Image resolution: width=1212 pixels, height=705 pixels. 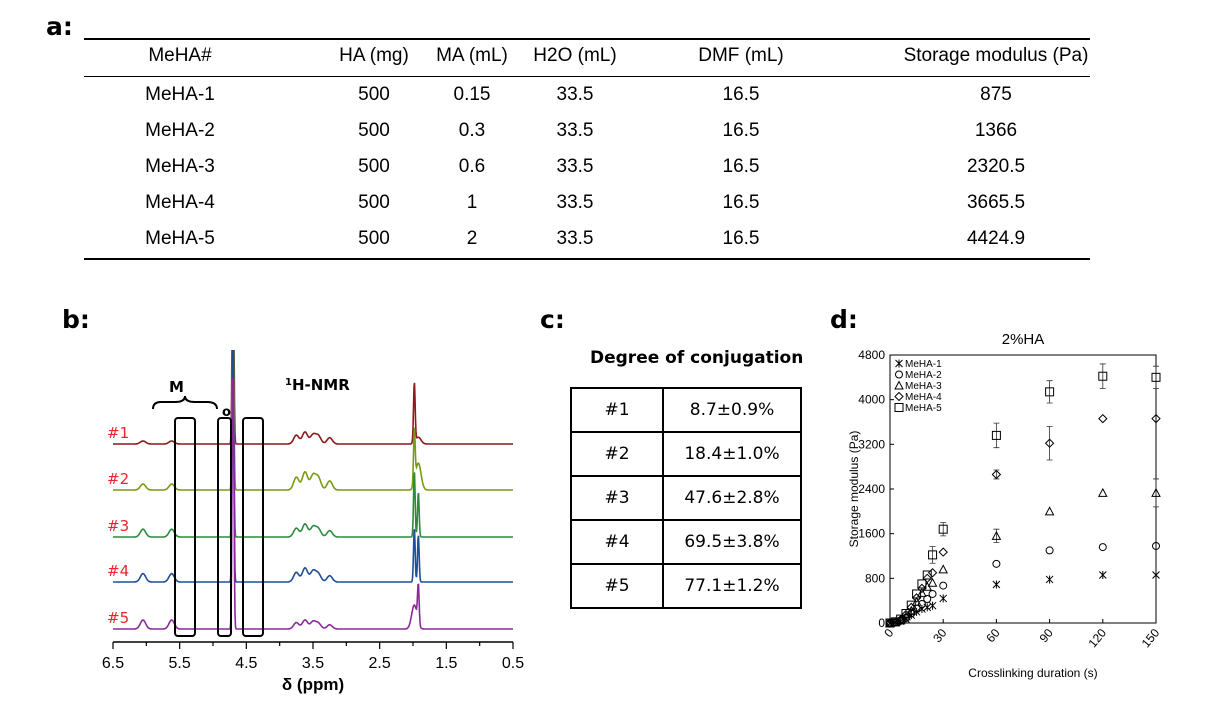 I want to click on peak-bracket, so click(x=185, y=402).